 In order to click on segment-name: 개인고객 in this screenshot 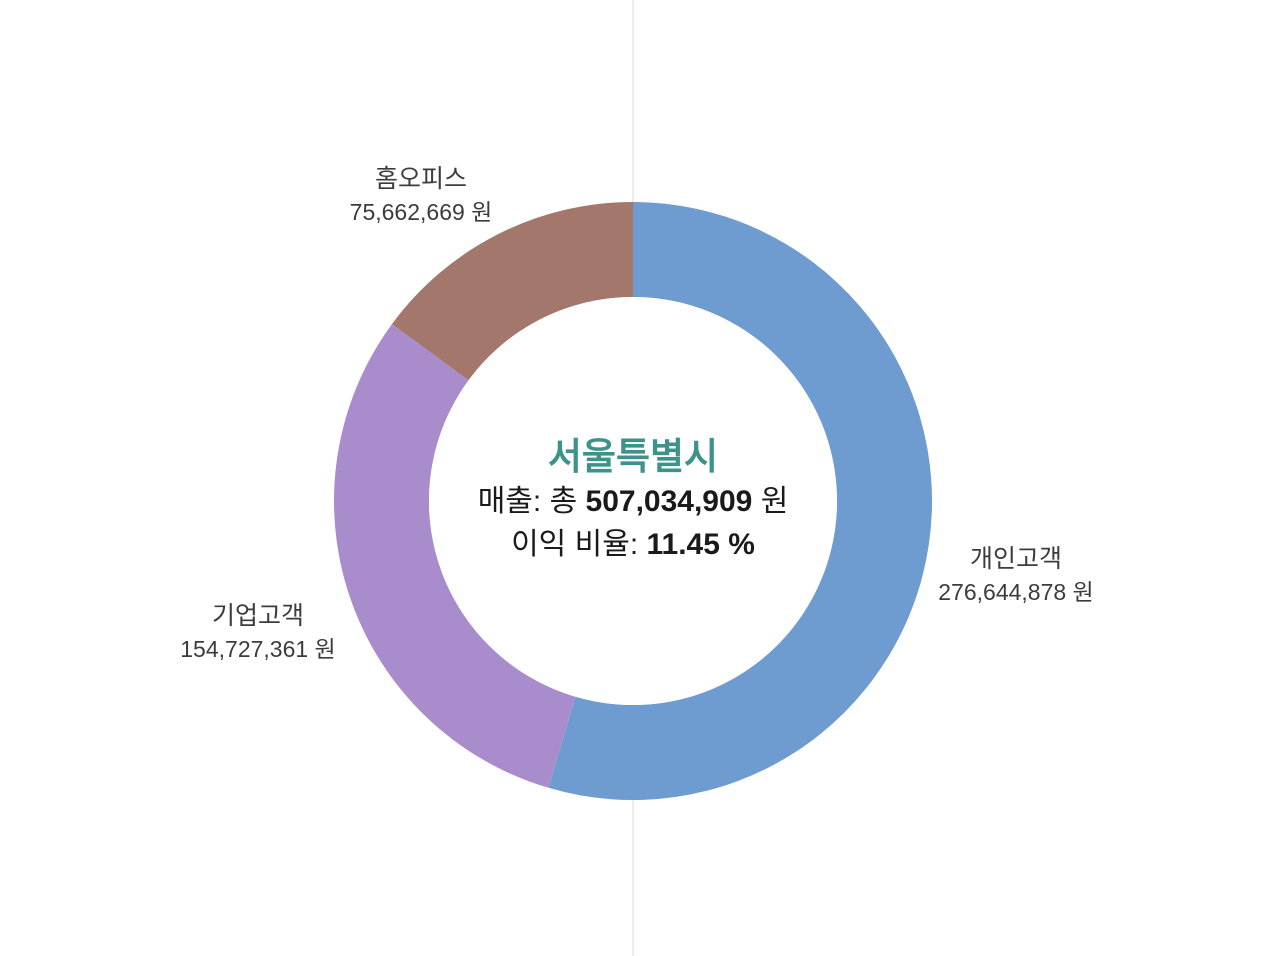, I will do `click(1015, 559)`.